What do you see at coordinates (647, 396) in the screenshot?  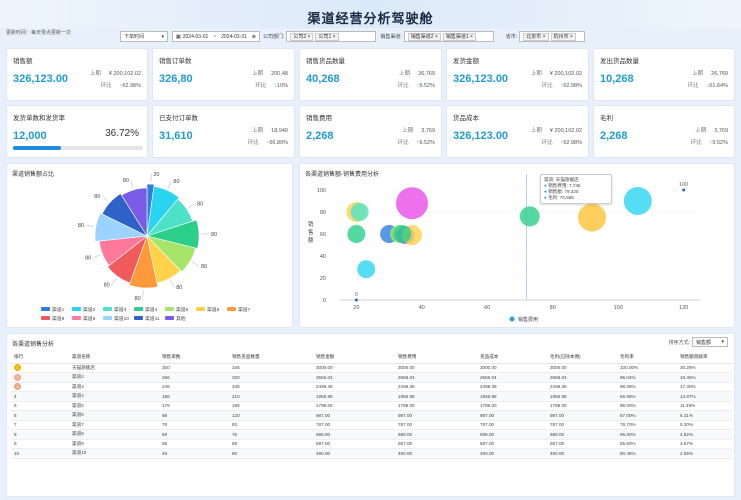 I see `table-cell: 56.98%` at bounding box center [647, 396].